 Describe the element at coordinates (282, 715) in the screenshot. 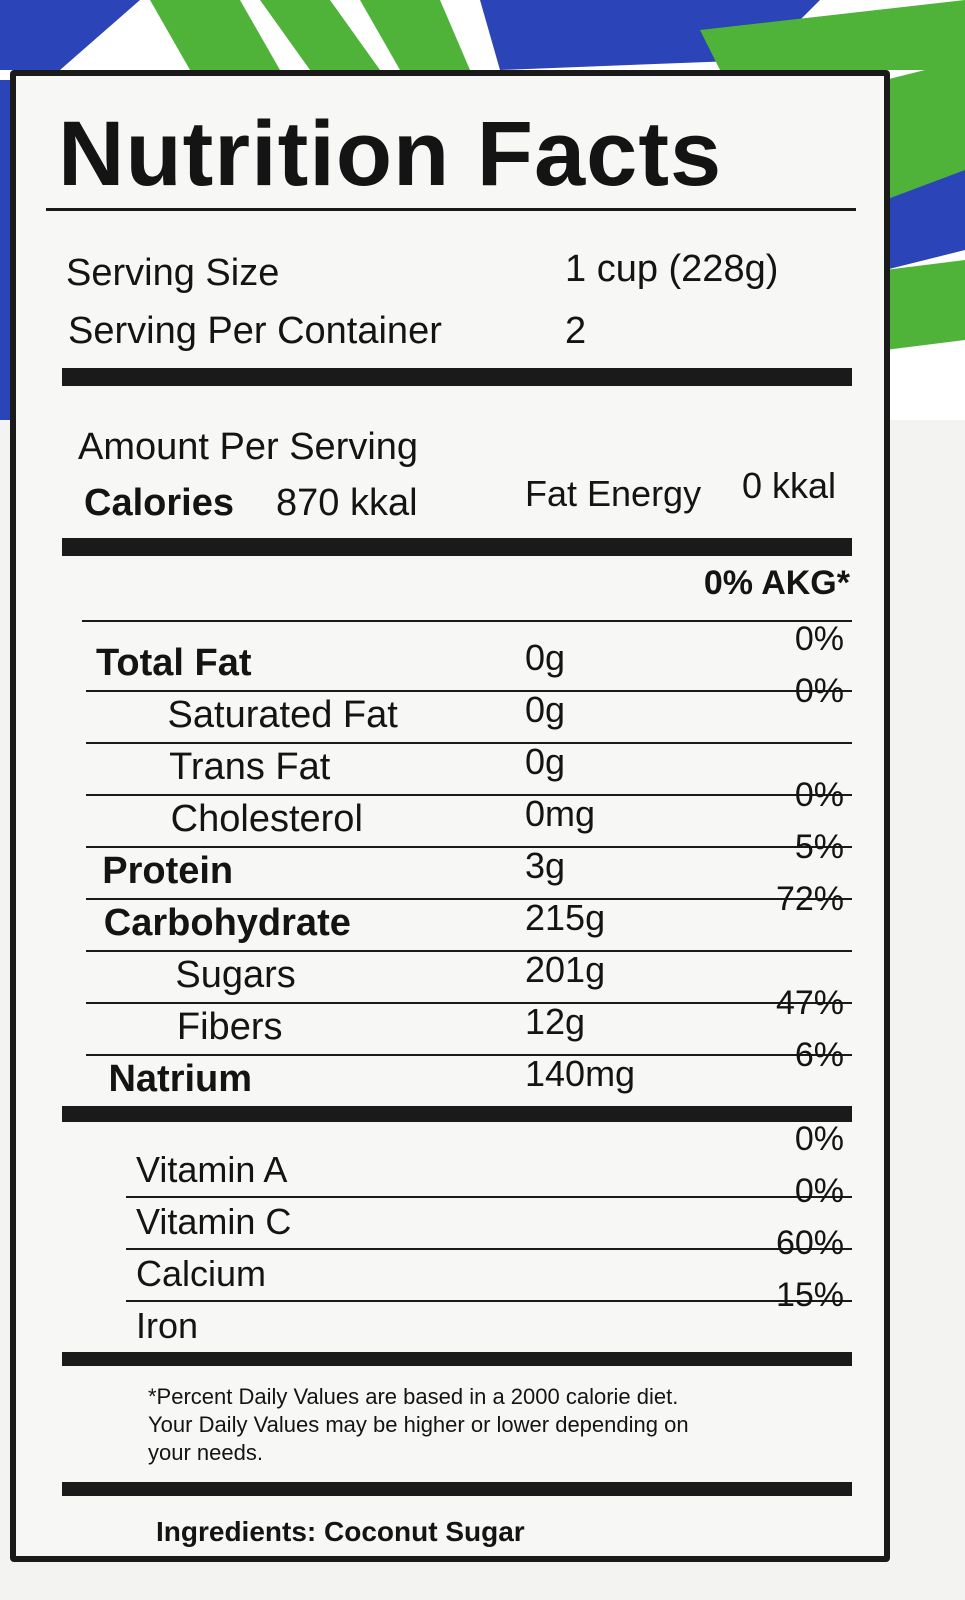

I see `sub-nutrient-name: Saturated Fat` at that location.